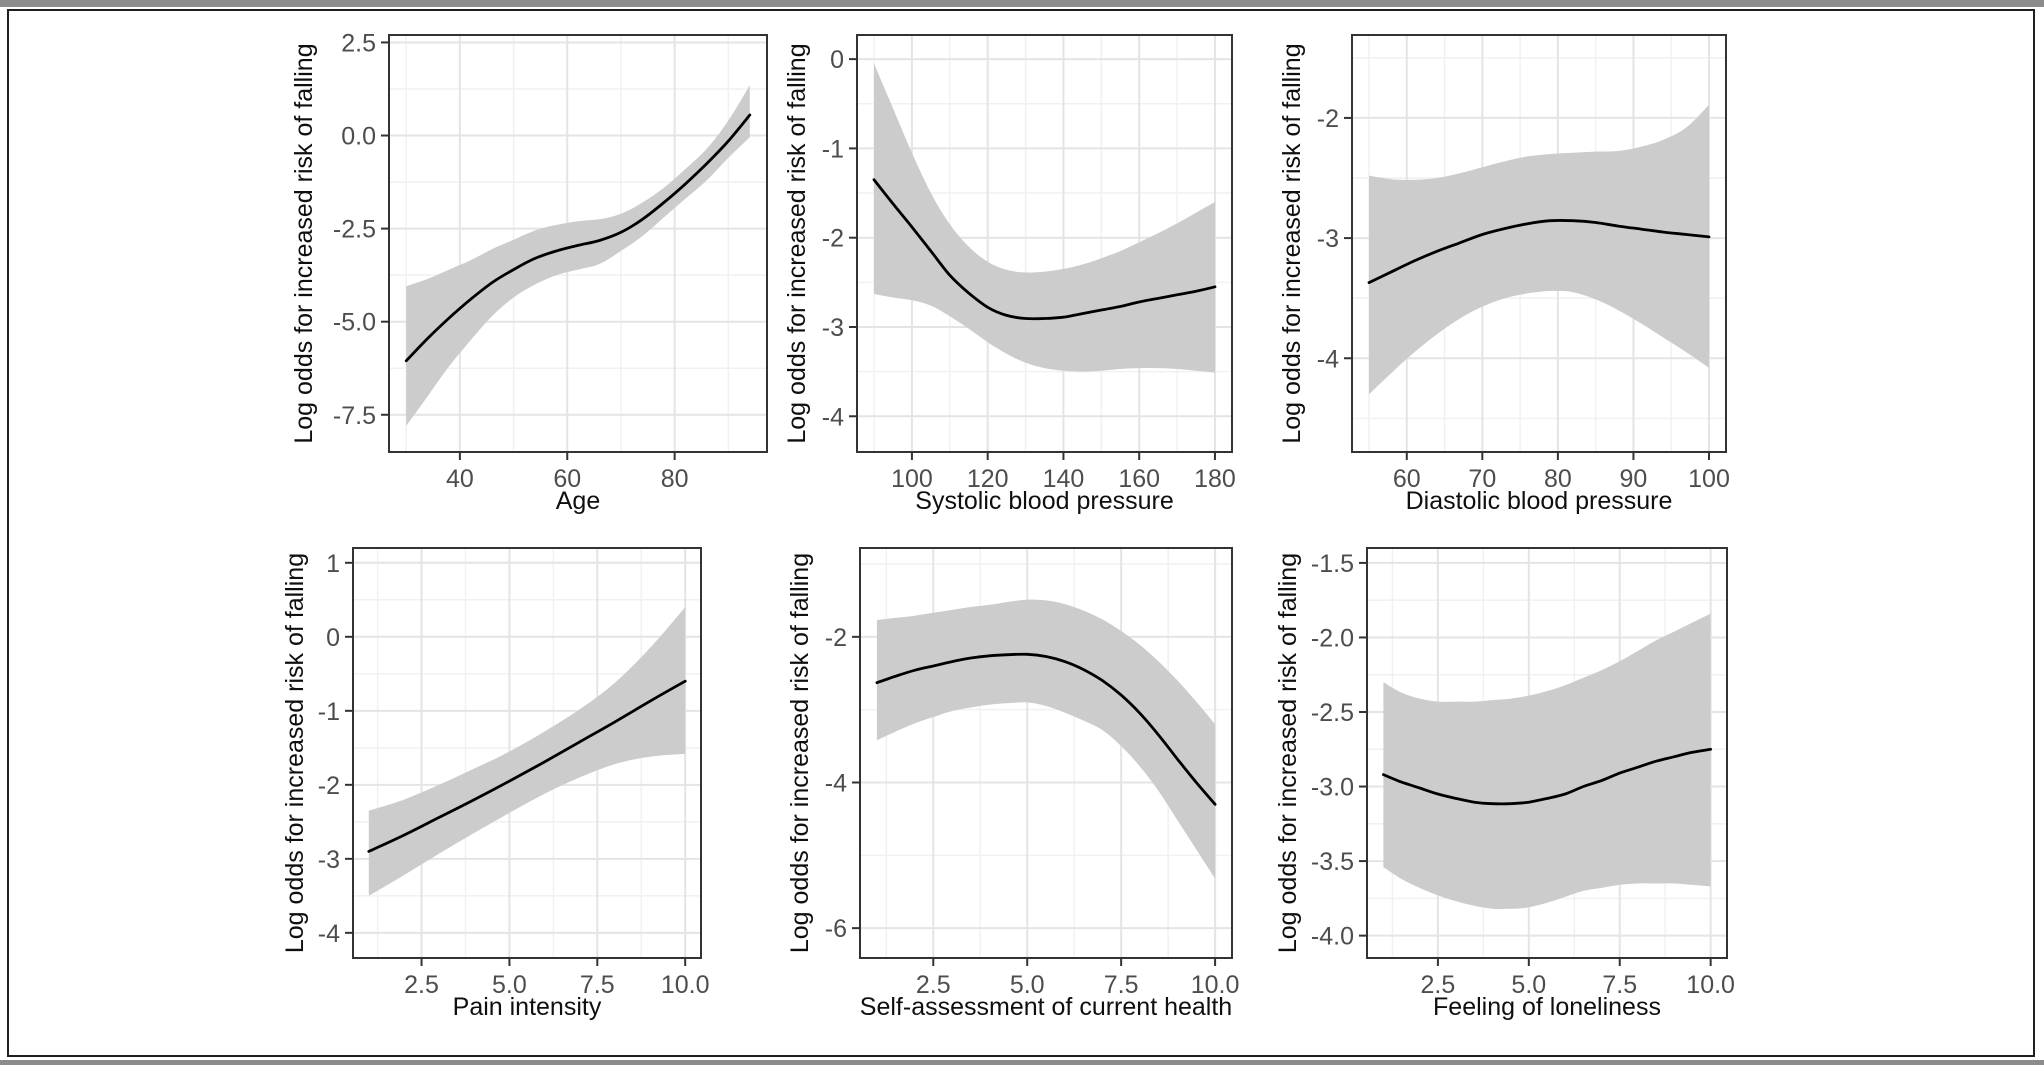 Image resolution: width=2044 pixels, height=1065 pixels. Describe the element at coordinates (354, 323) in the screenshot. I see `y-tick-label: -5.0` at that location.